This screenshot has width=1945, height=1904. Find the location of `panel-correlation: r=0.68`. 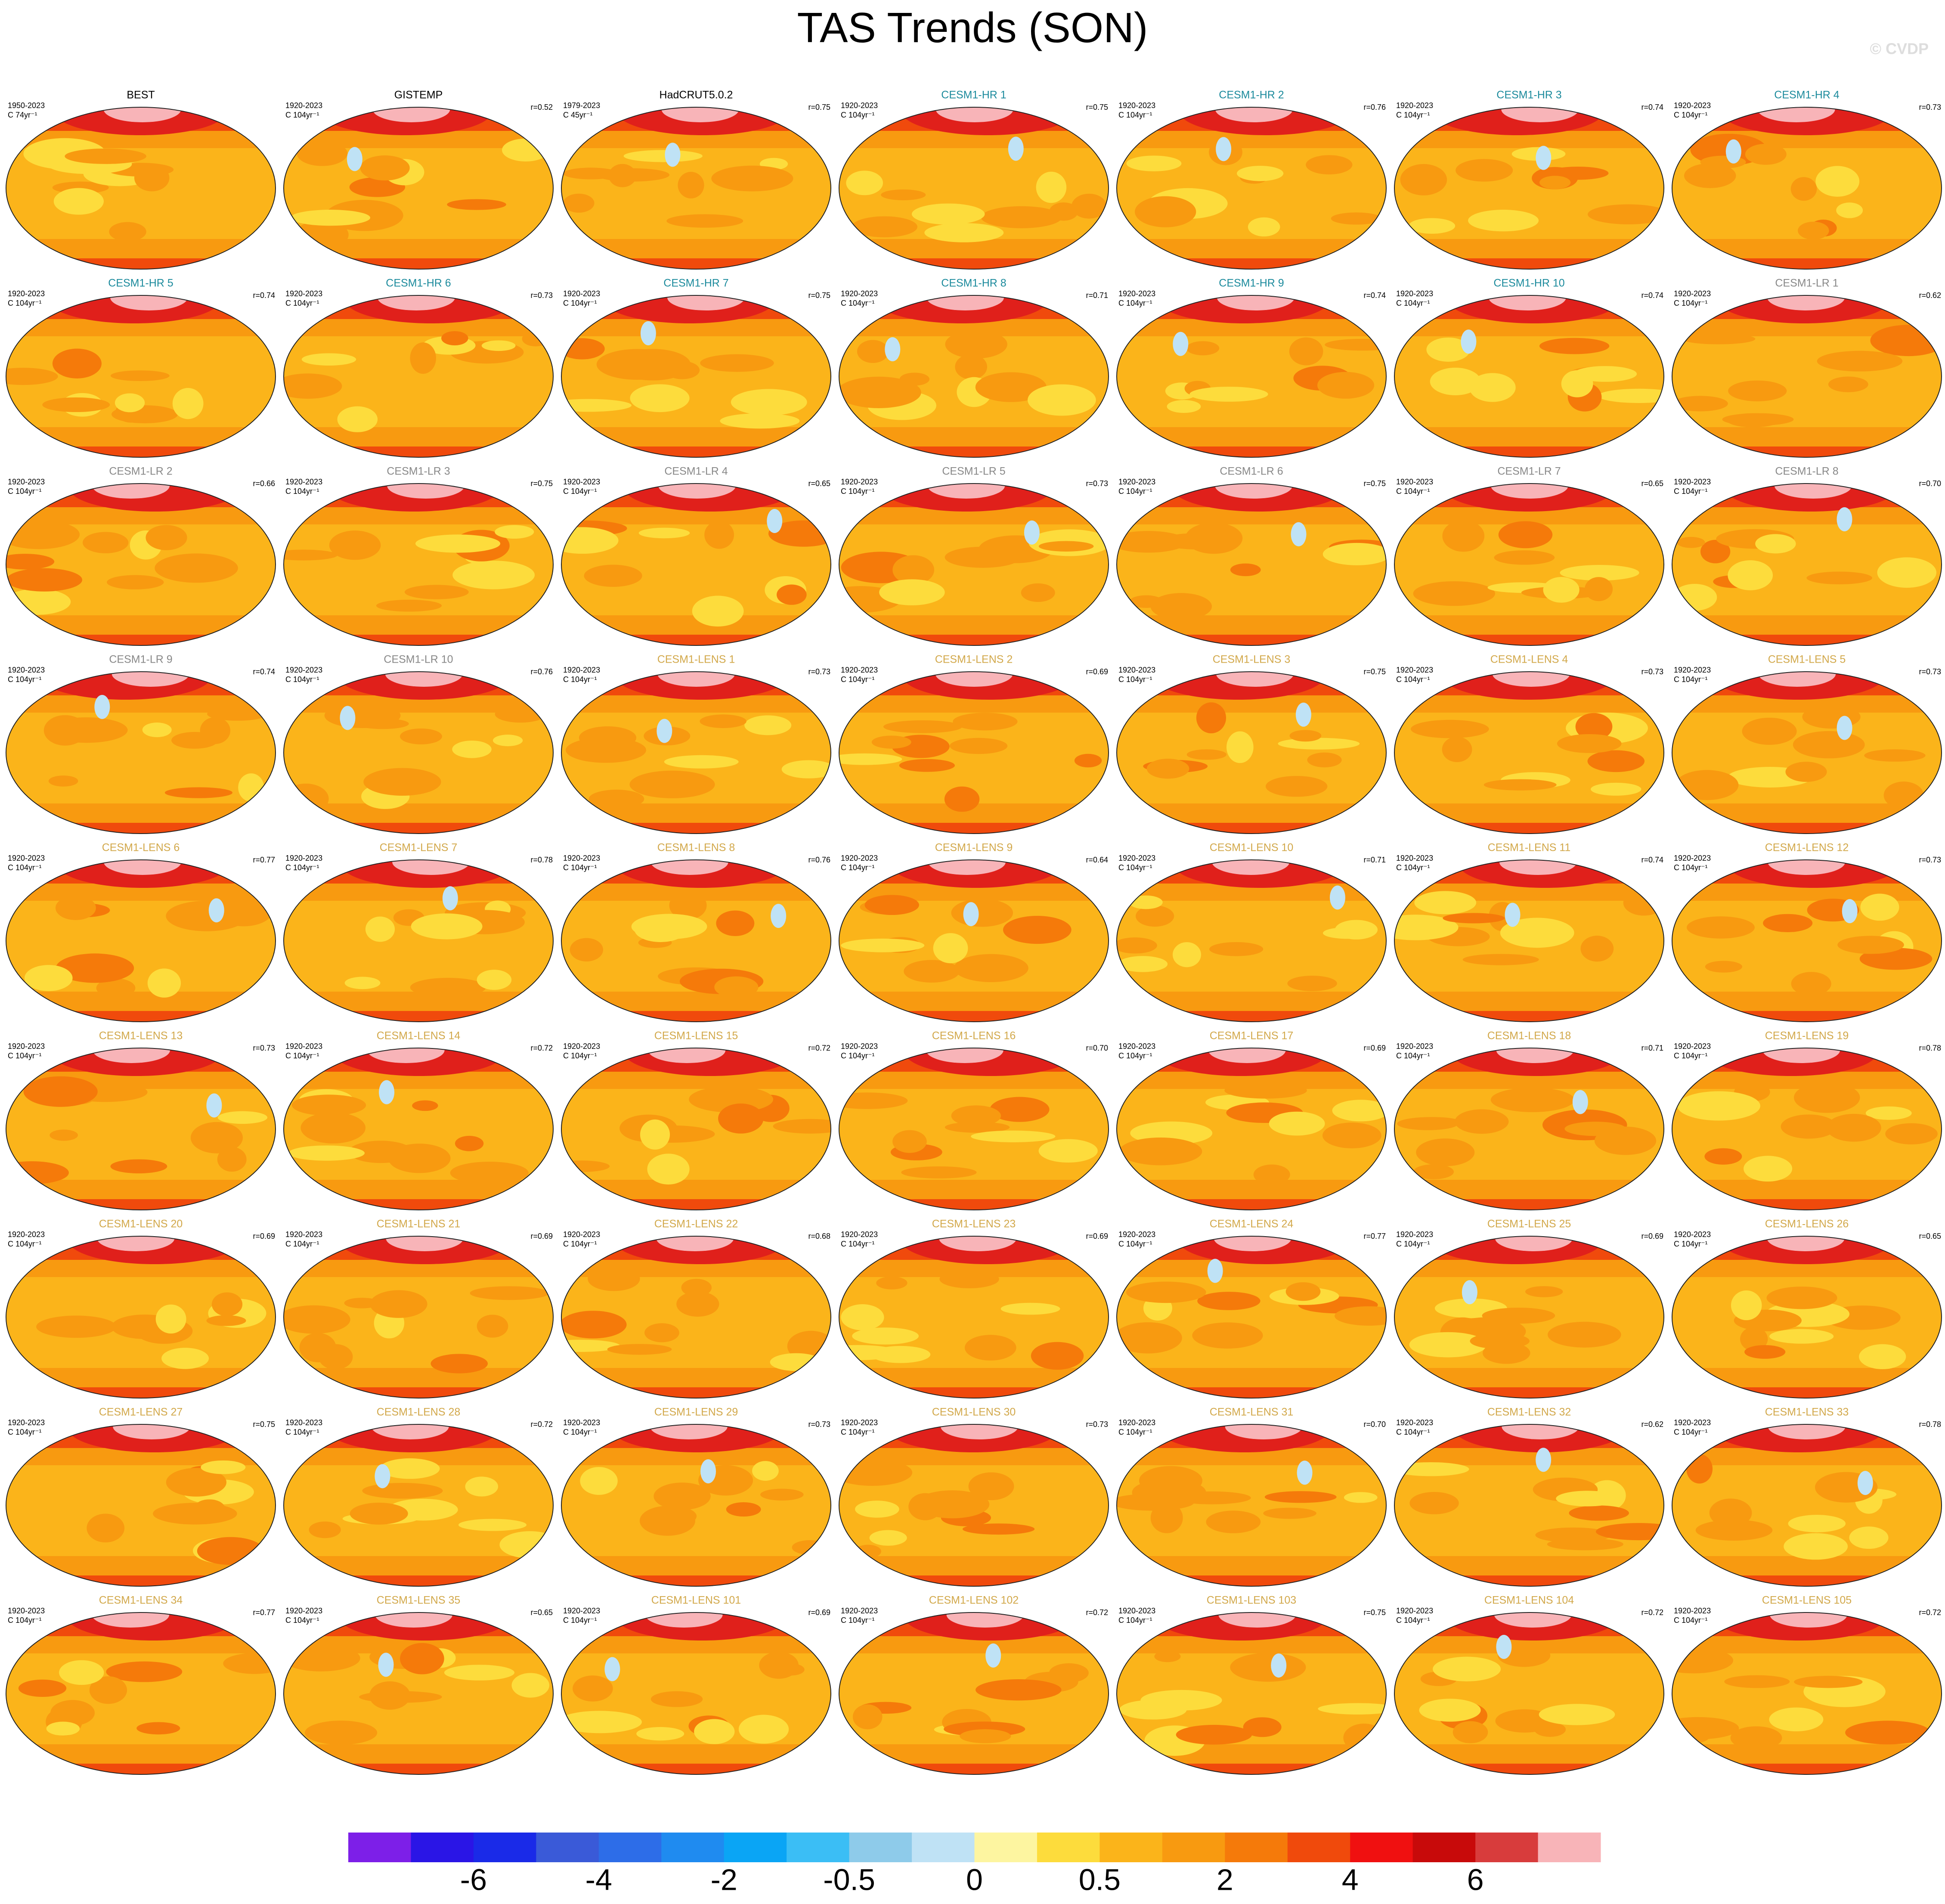

panel-correlation: r=0.68 is located at coordinates (819, 1236).